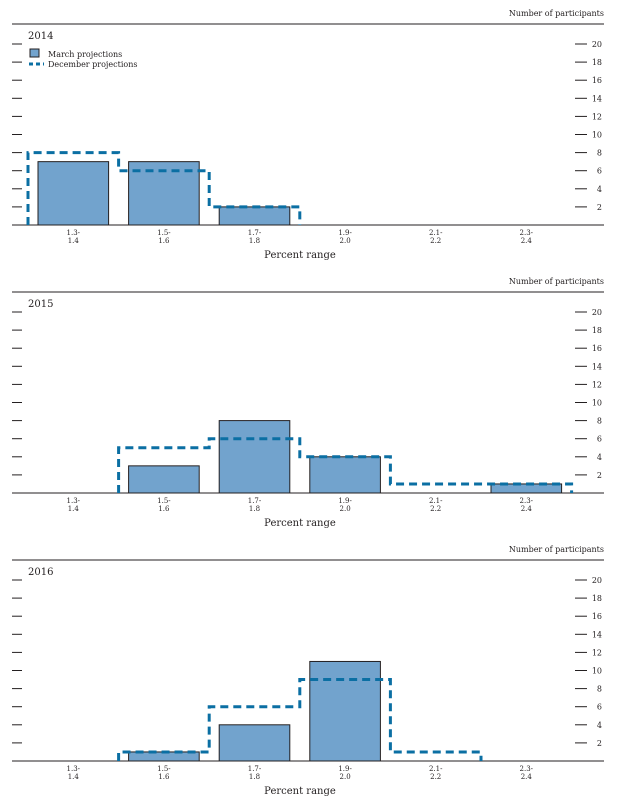 Image resolution: width=622 pixels, height=808 pixels. What do you see at coordinates (92, 64) in the screenshot?
I see `legend-december-label: December projections` at bounding box center [92, 64].